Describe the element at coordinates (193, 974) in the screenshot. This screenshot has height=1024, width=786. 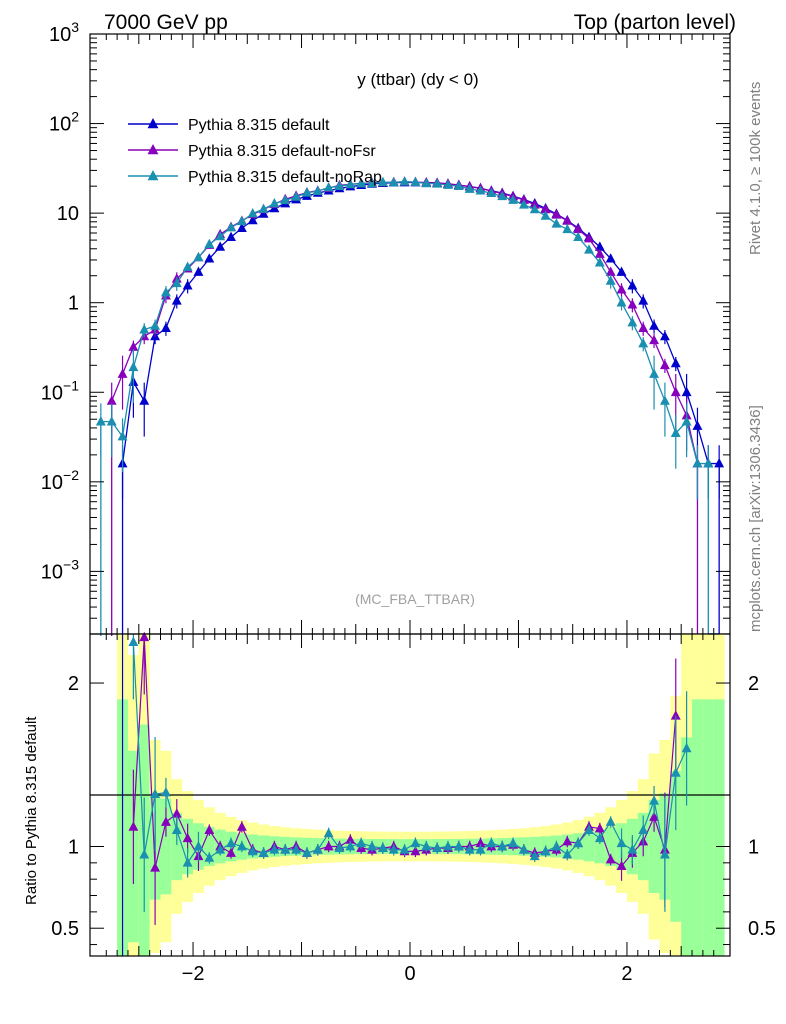
I see `x-tick-label: −2` at that location.